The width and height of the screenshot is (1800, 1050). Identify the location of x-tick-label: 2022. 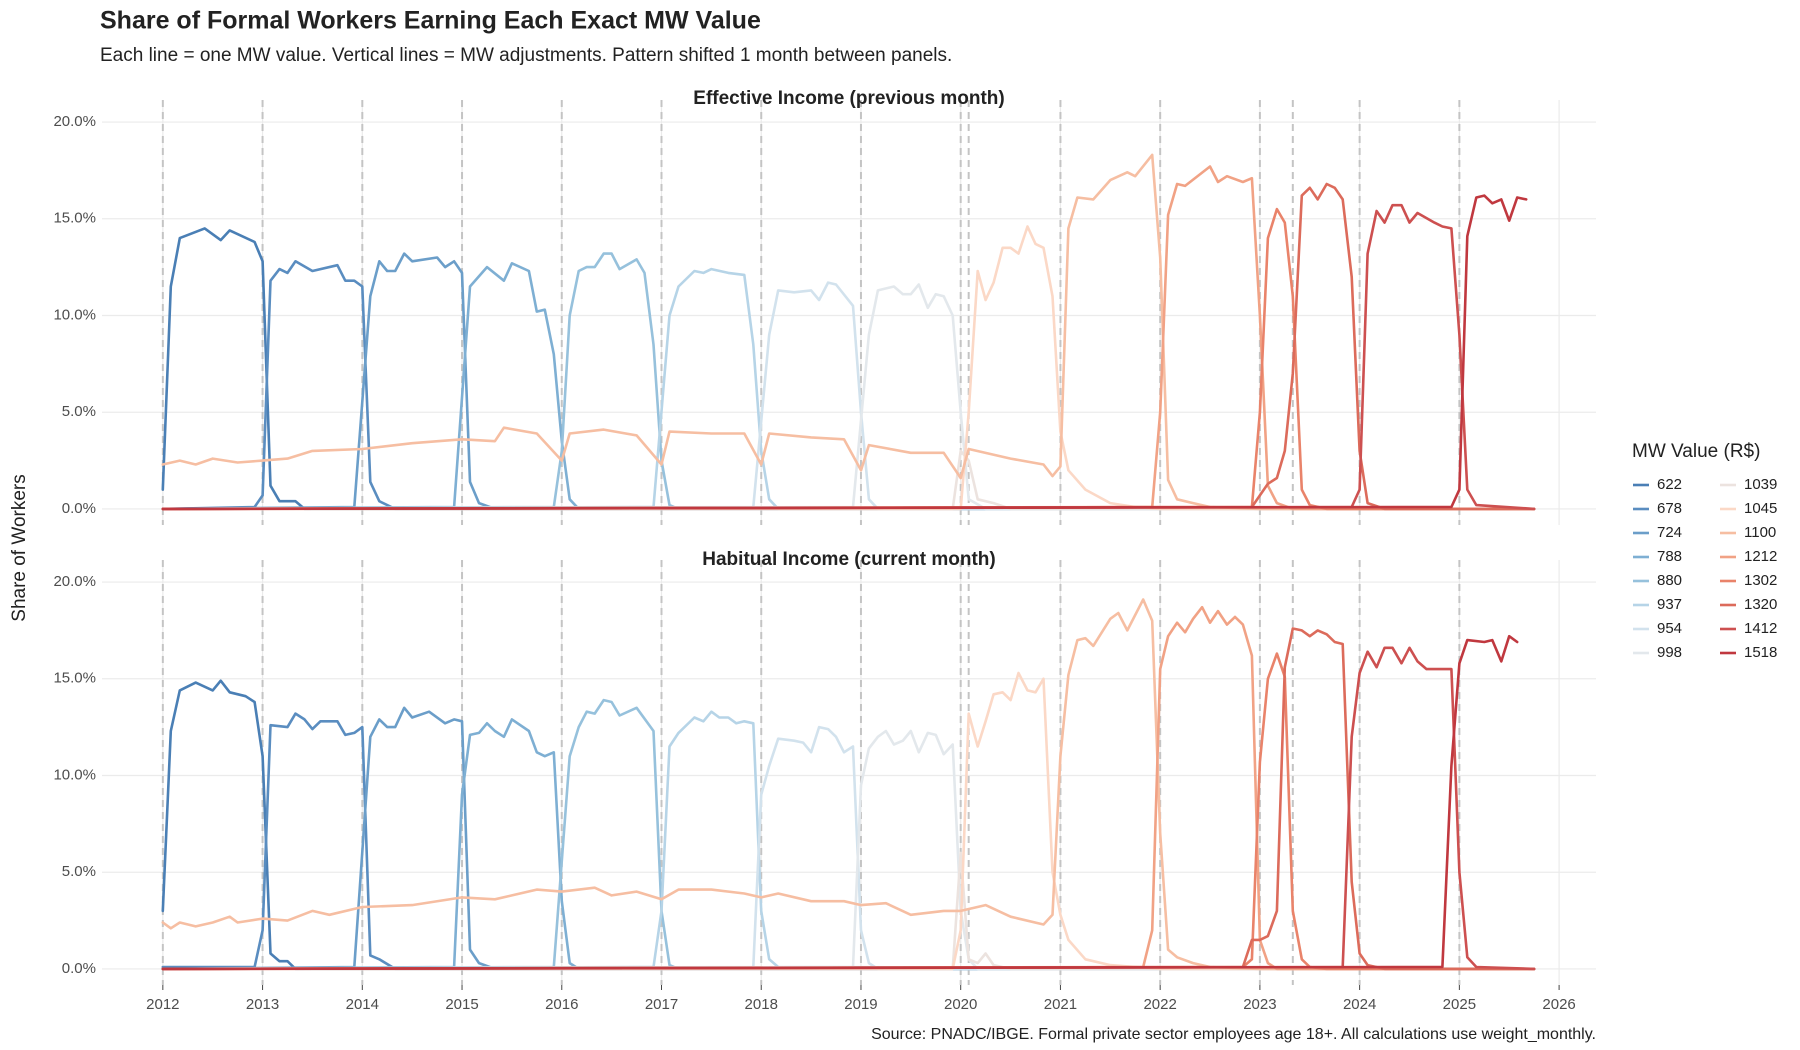
(1159, 1004).